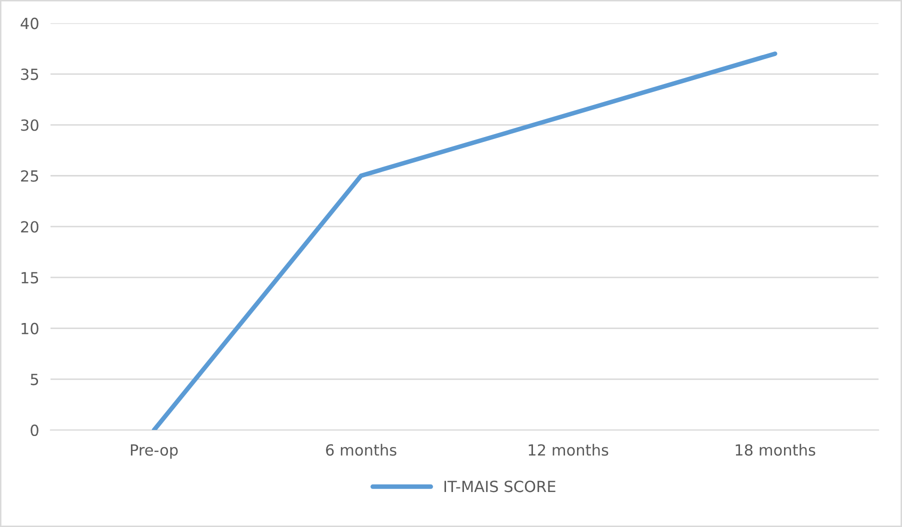 This screenshot has height=527, width=902. Describe the element at coordinates (29, 227) in the screenshot. I see `y-tick-label: 20` at that location.